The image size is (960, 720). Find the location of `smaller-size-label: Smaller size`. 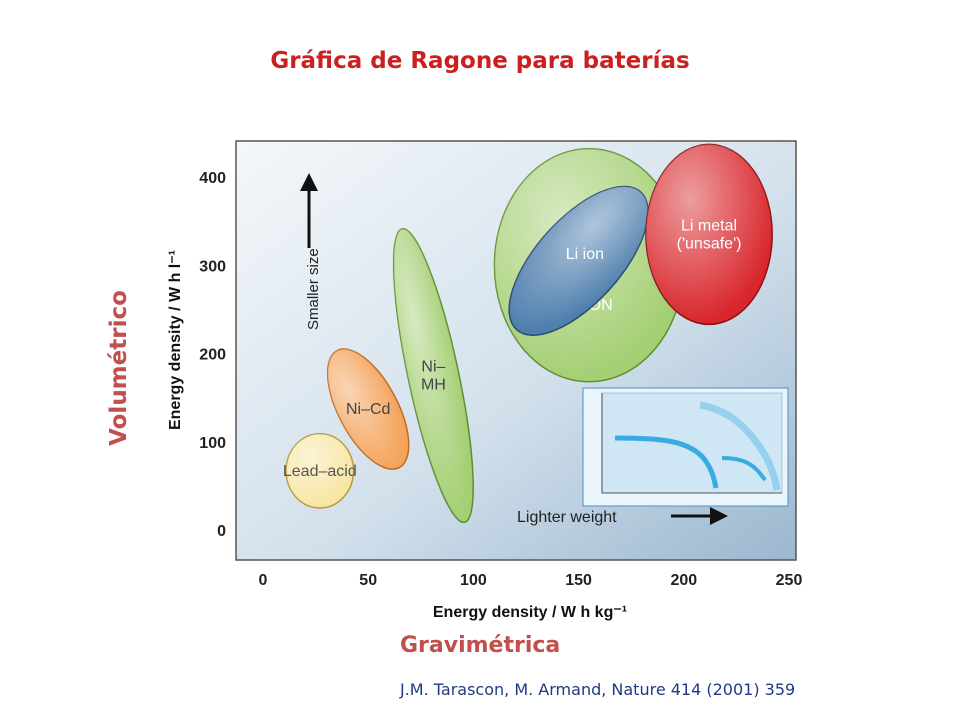

smaller-size-label: Smaller size is located at coordinates (313, 289).